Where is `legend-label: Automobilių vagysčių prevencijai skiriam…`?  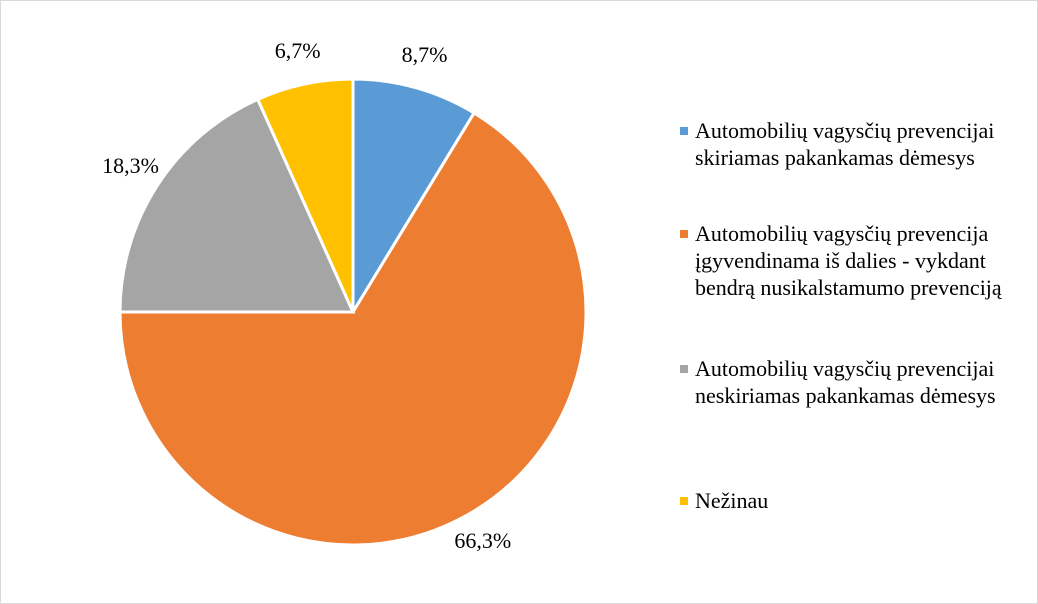 legend-label: Automobilių vagysčių prevencijai skiriam… is located at coordinates (845, 144).